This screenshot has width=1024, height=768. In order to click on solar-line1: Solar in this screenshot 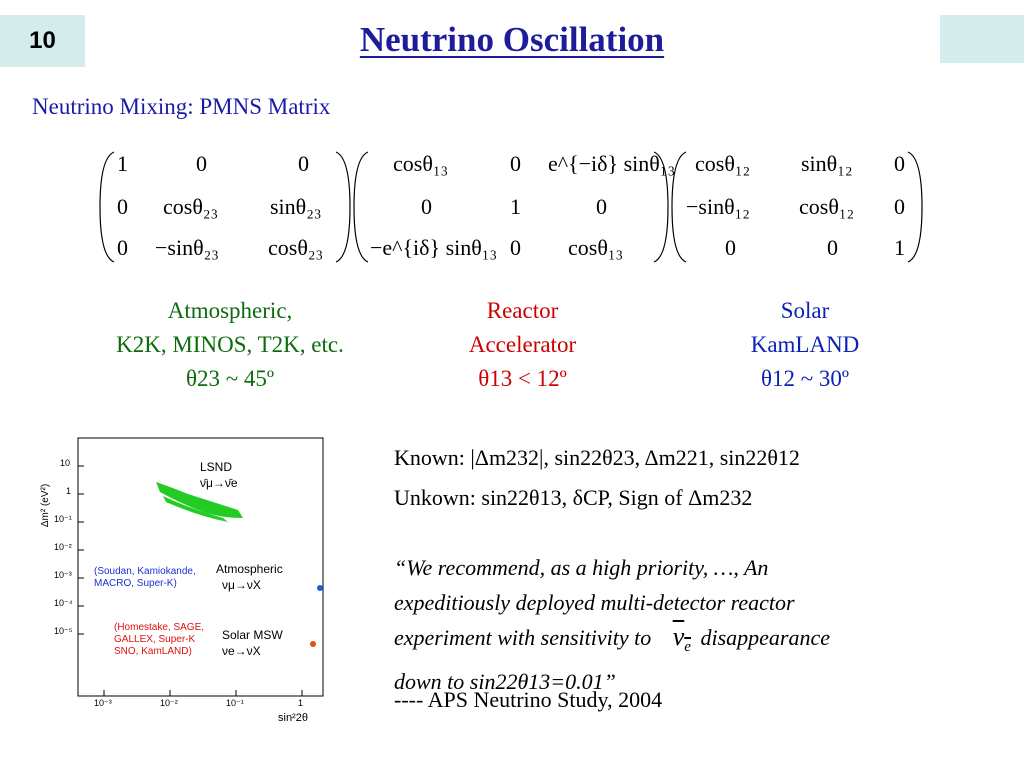, I will do `click(805, 310)`.